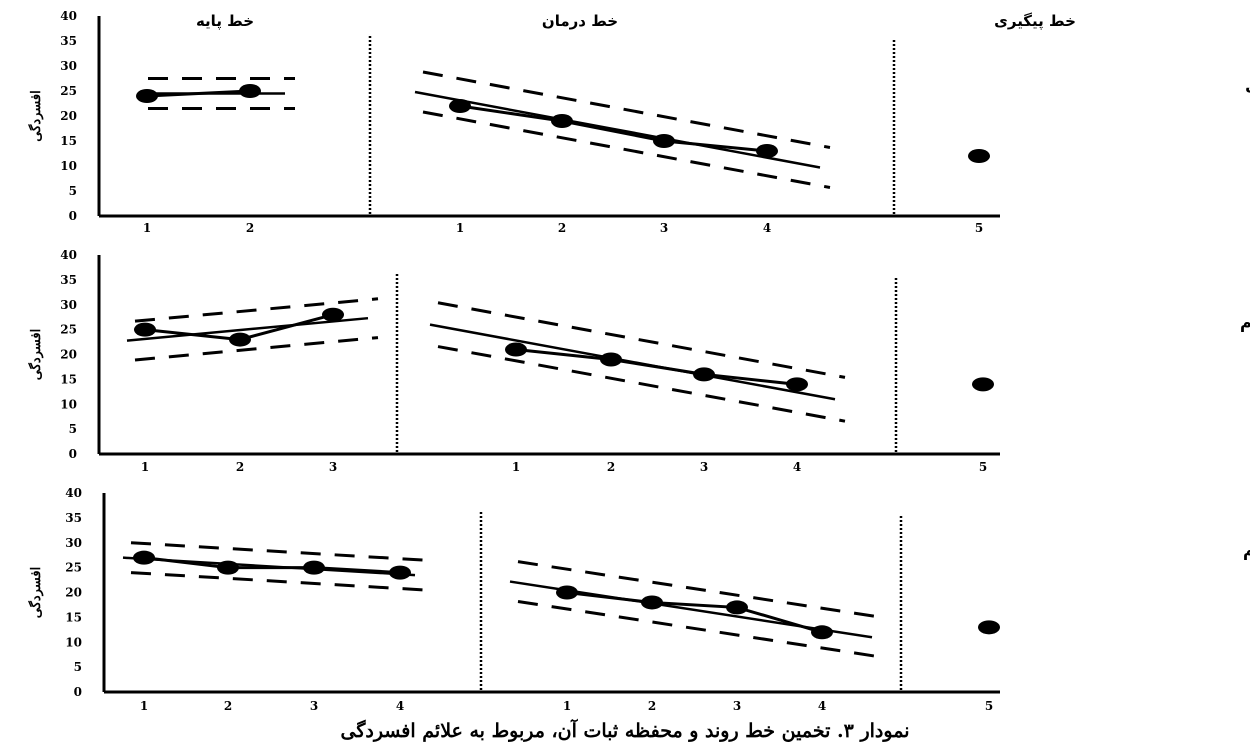 This screenshot has width=1250, height=755. I want to click on client-label: مراجع اول, so click(1247, 84).